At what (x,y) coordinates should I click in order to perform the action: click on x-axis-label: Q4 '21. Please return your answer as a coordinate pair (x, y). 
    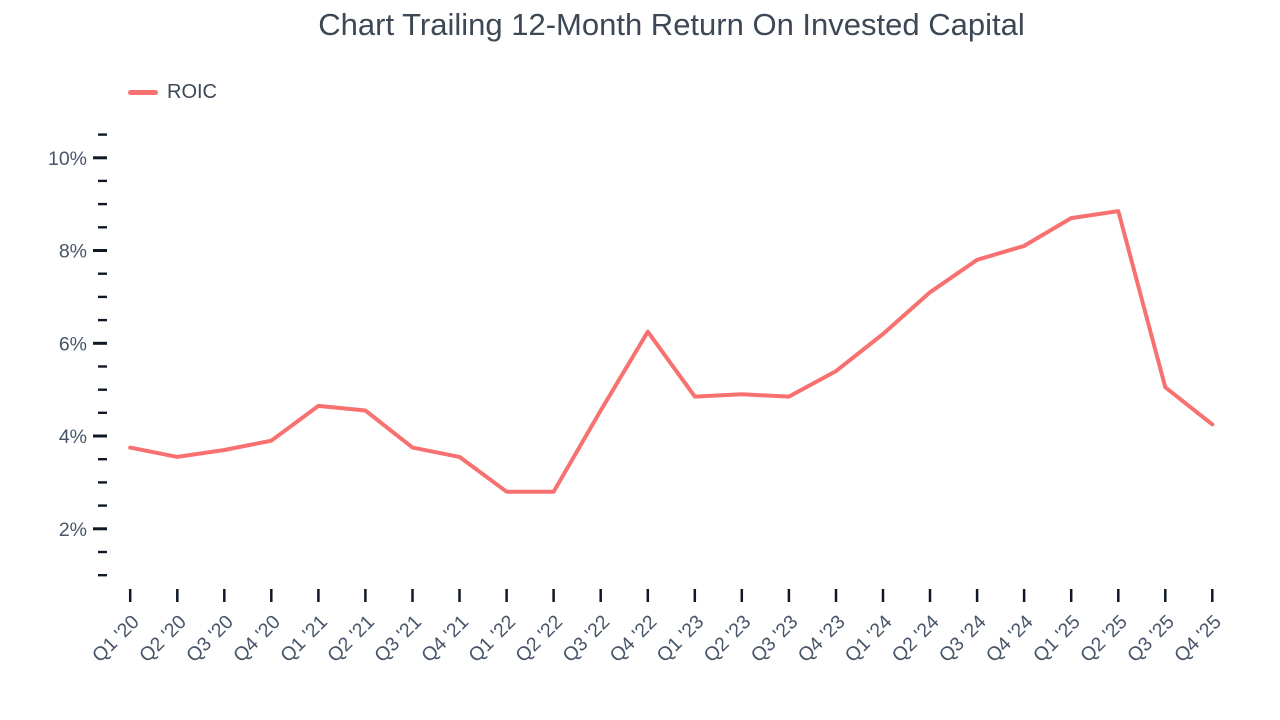
    Looking at the image, I should click on (445, 639).